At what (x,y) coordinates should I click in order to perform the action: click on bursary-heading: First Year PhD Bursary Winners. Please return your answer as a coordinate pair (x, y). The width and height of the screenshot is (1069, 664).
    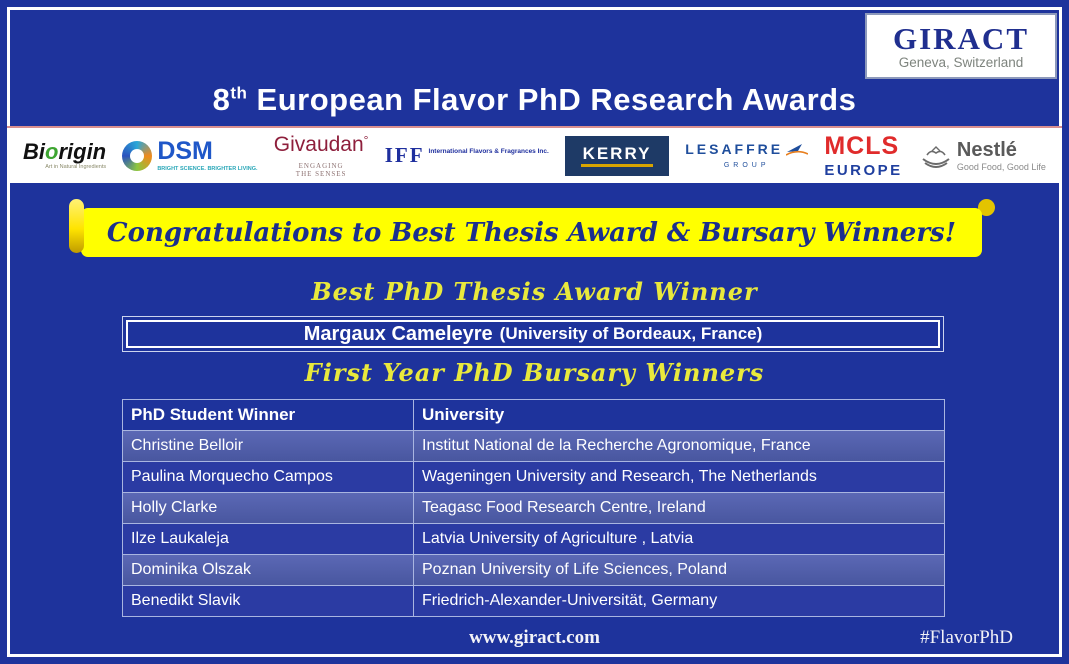
    Looking at the image, I should click on (534, 372).